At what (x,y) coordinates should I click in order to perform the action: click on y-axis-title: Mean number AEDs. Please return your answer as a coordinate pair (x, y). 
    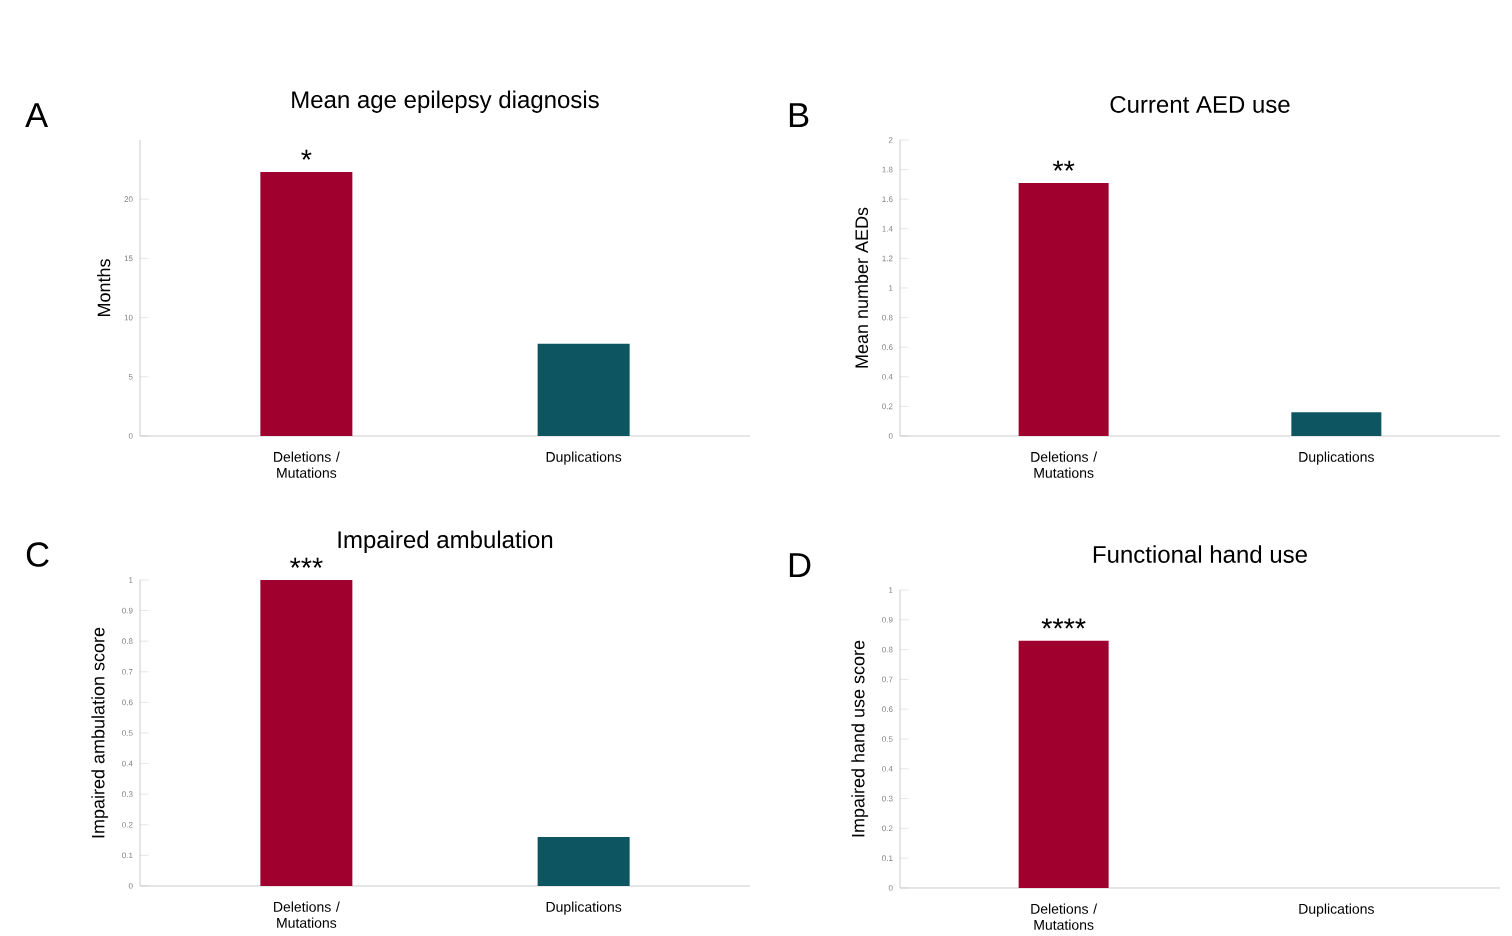
    Looking at the image, I should click on (861, 287).